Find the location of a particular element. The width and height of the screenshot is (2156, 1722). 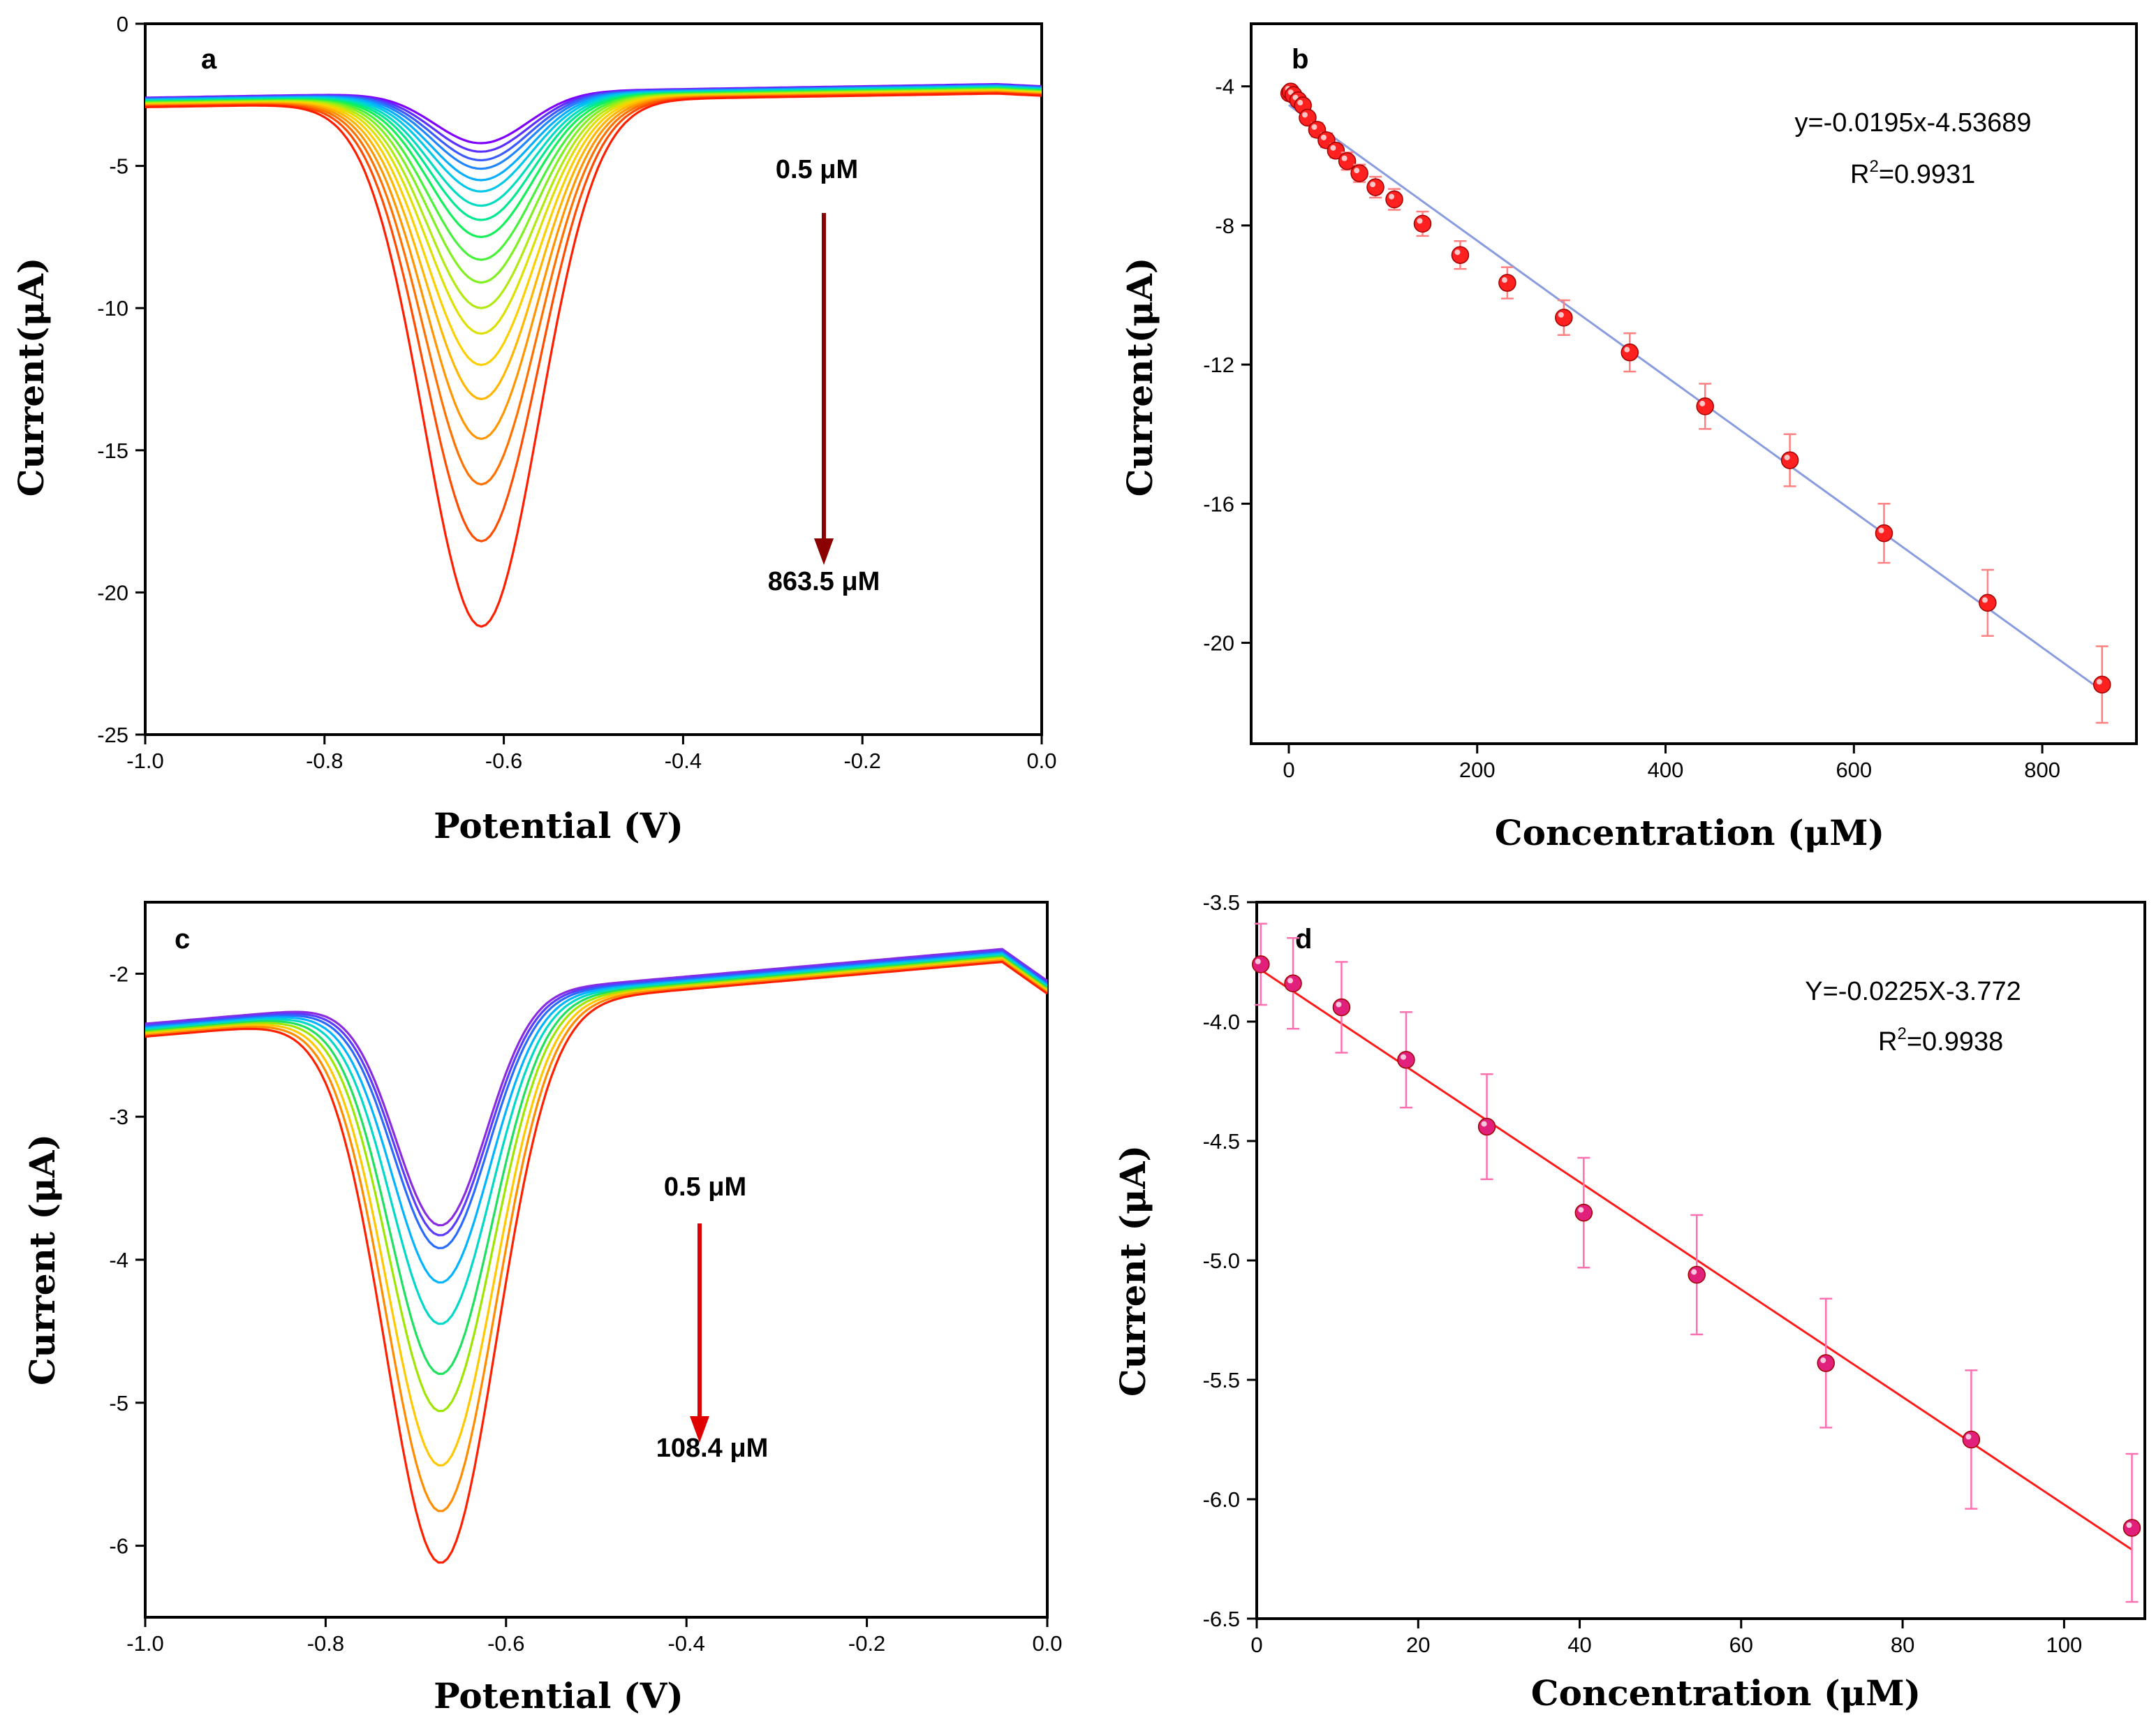

fit-equation: Y=-0.0225X-3.772 is located at coordinates (1913, 992).